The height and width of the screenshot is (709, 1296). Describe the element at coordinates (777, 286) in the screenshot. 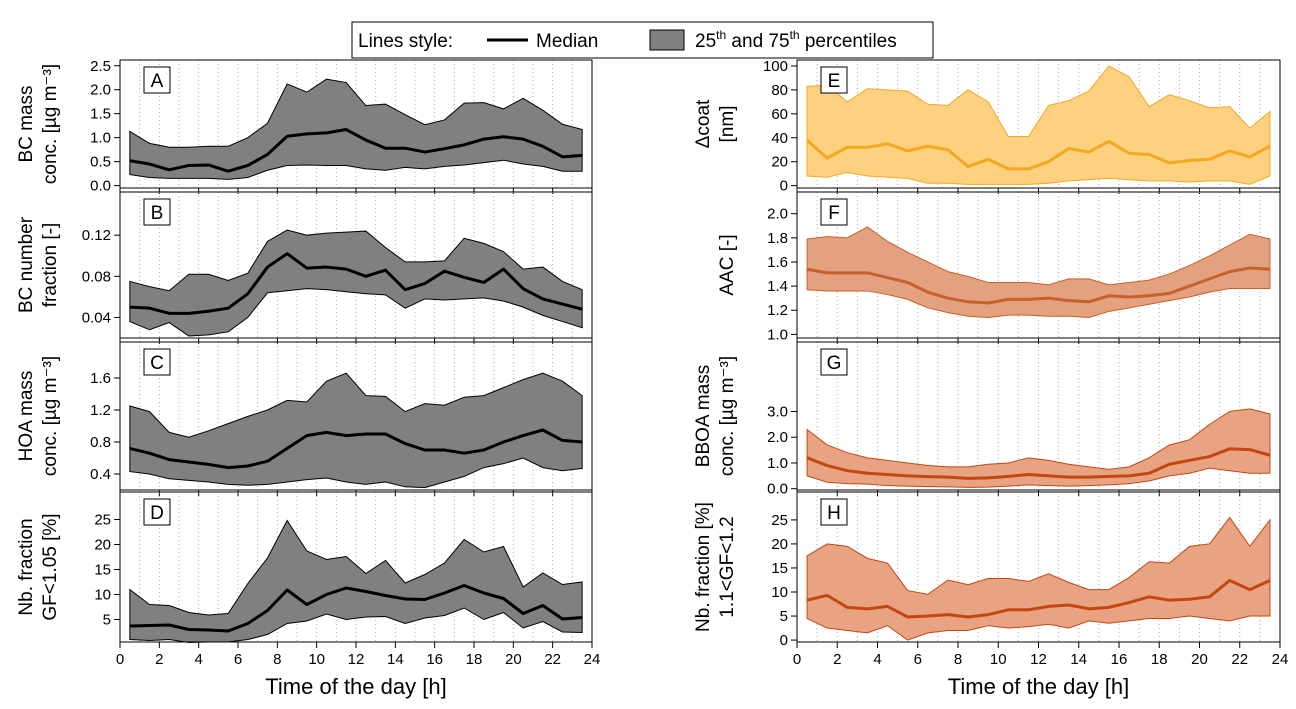

I see `y-tick-label: 1.4` at that location.